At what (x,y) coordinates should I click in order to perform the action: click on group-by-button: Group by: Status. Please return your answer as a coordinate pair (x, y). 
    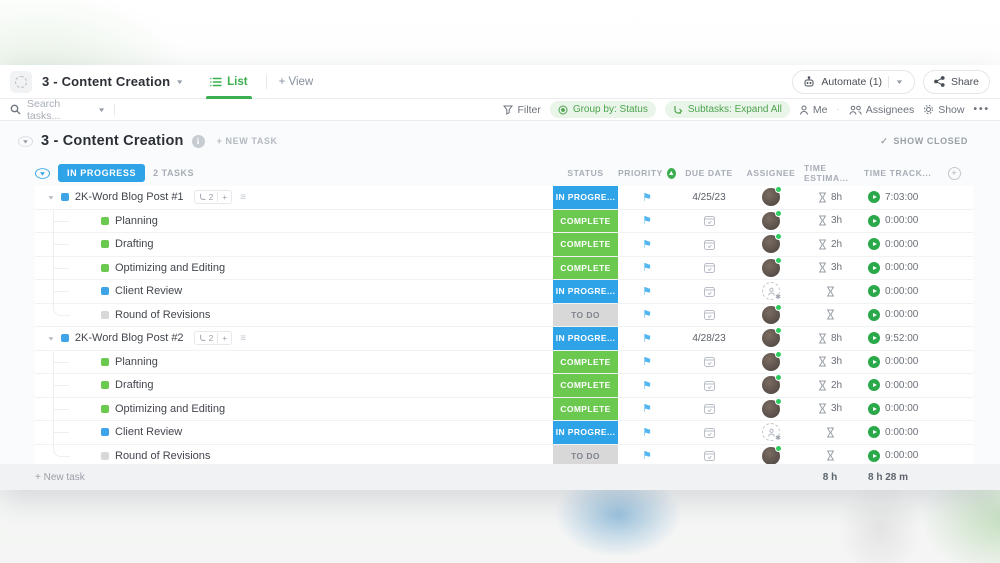
    Looking at the image, I should click on (602, 109).